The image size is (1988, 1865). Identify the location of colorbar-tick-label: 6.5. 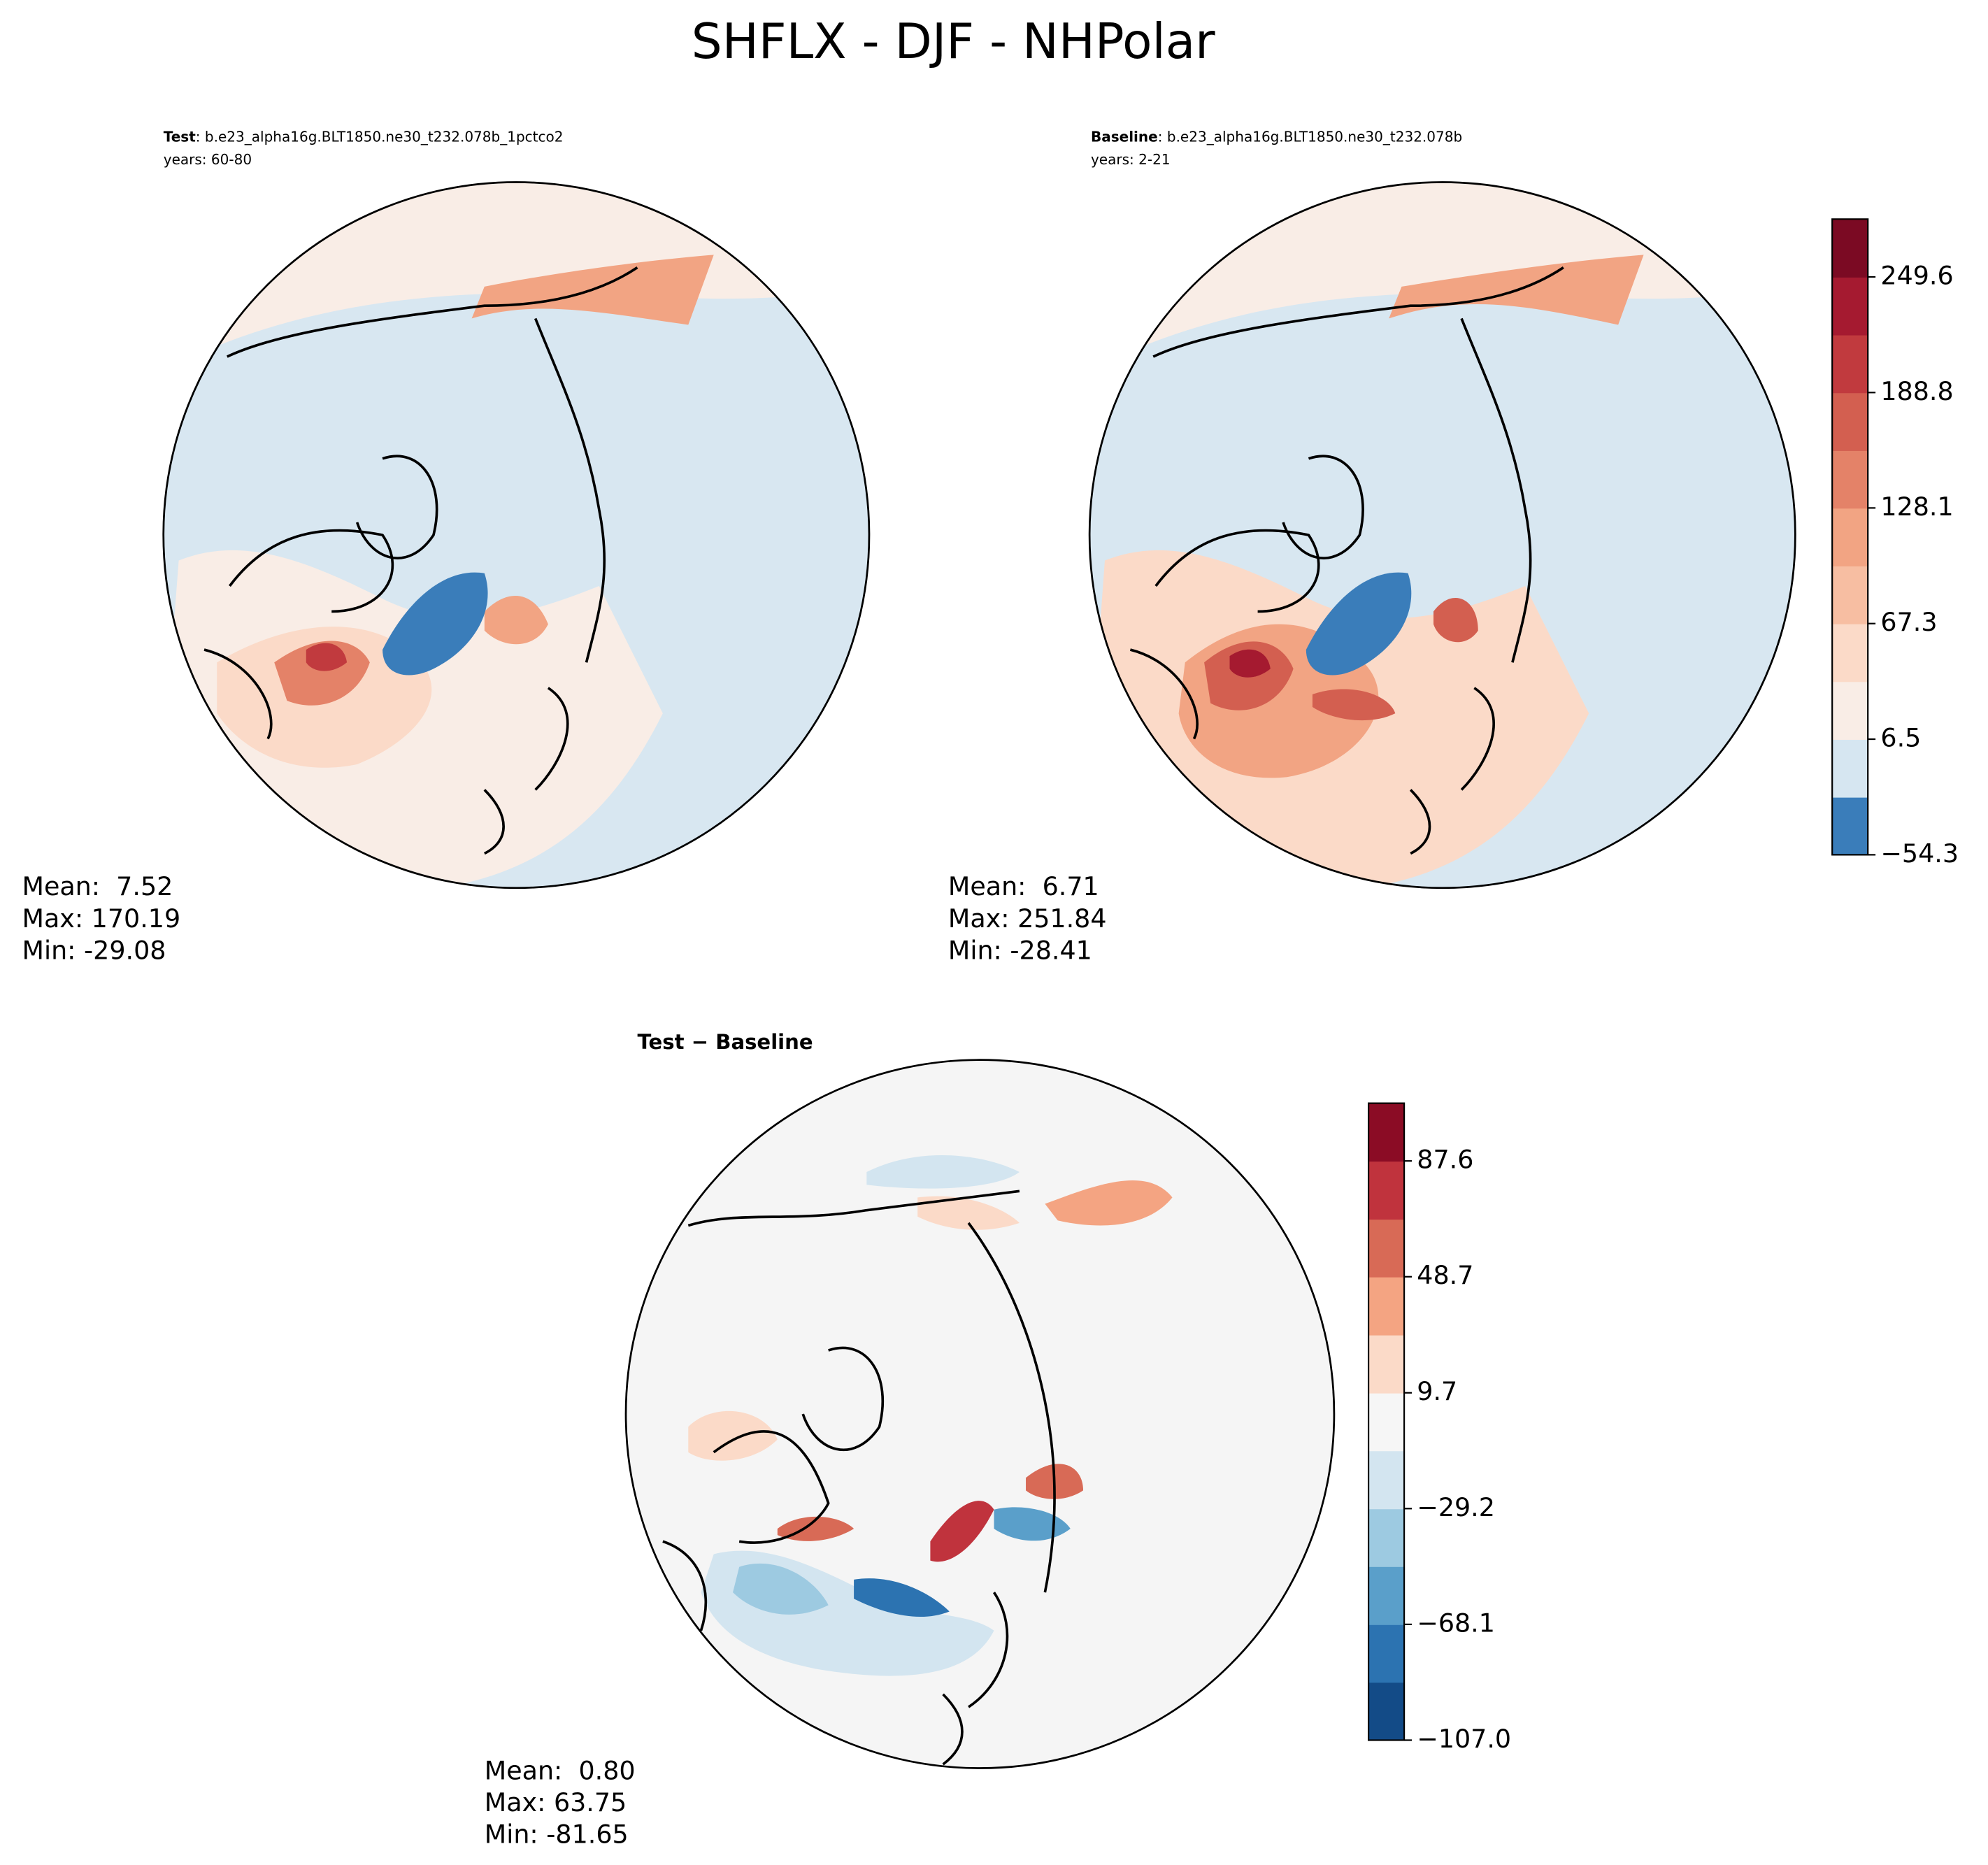
(1901, 738).